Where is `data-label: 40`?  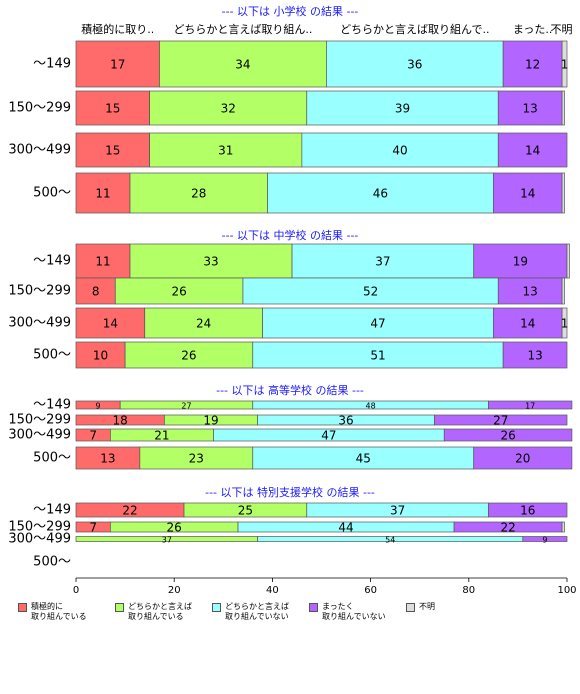
data-label: 40 is located at coordinates (399, 151).